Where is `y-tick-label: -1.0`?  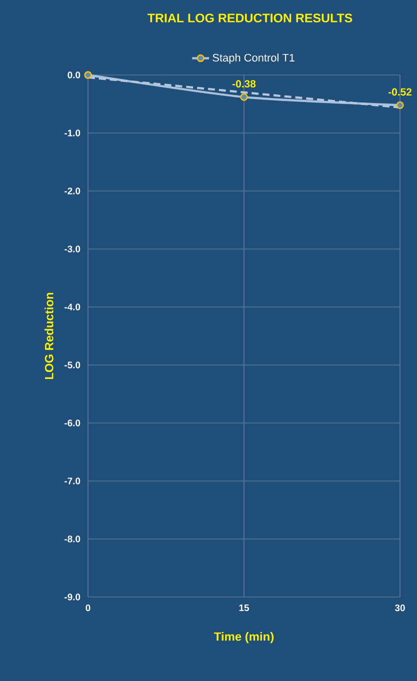 y-tick-label: -1.0 is located at coordinates (72, 133).